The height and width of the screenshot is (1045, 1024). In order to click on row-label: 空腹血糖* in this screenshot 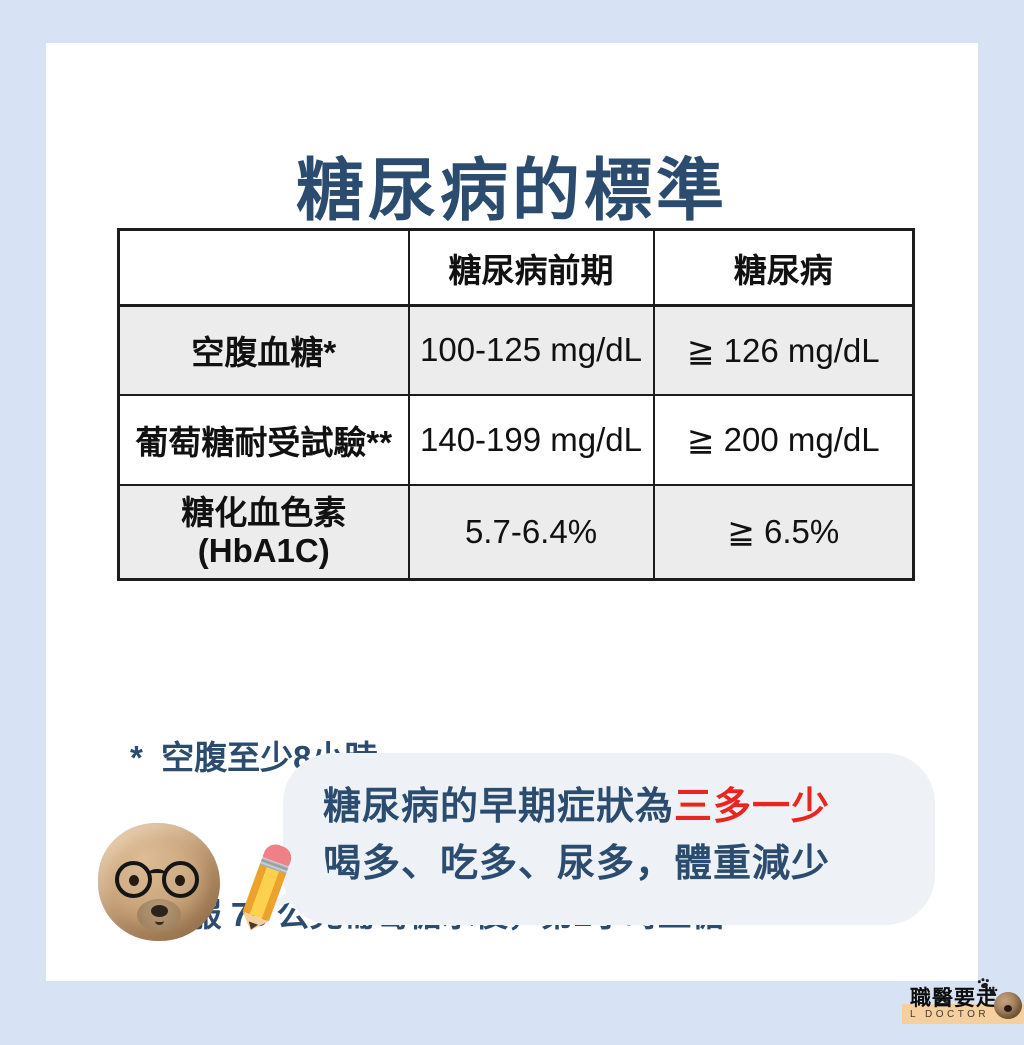, I will do `click(263, 350)`.